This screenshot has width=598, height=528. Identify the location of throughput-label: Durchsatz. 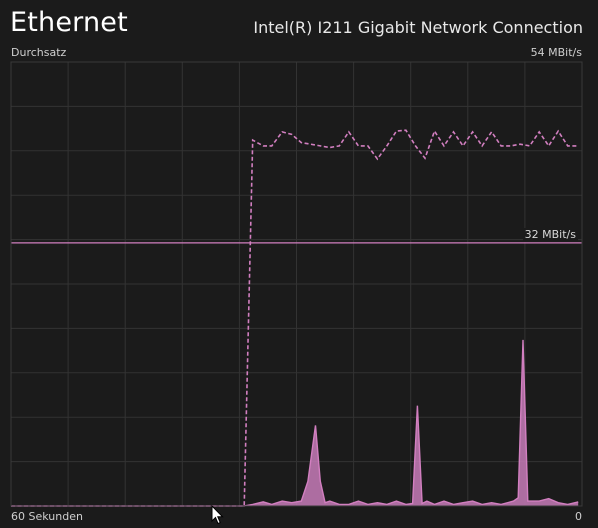
(39, 52).